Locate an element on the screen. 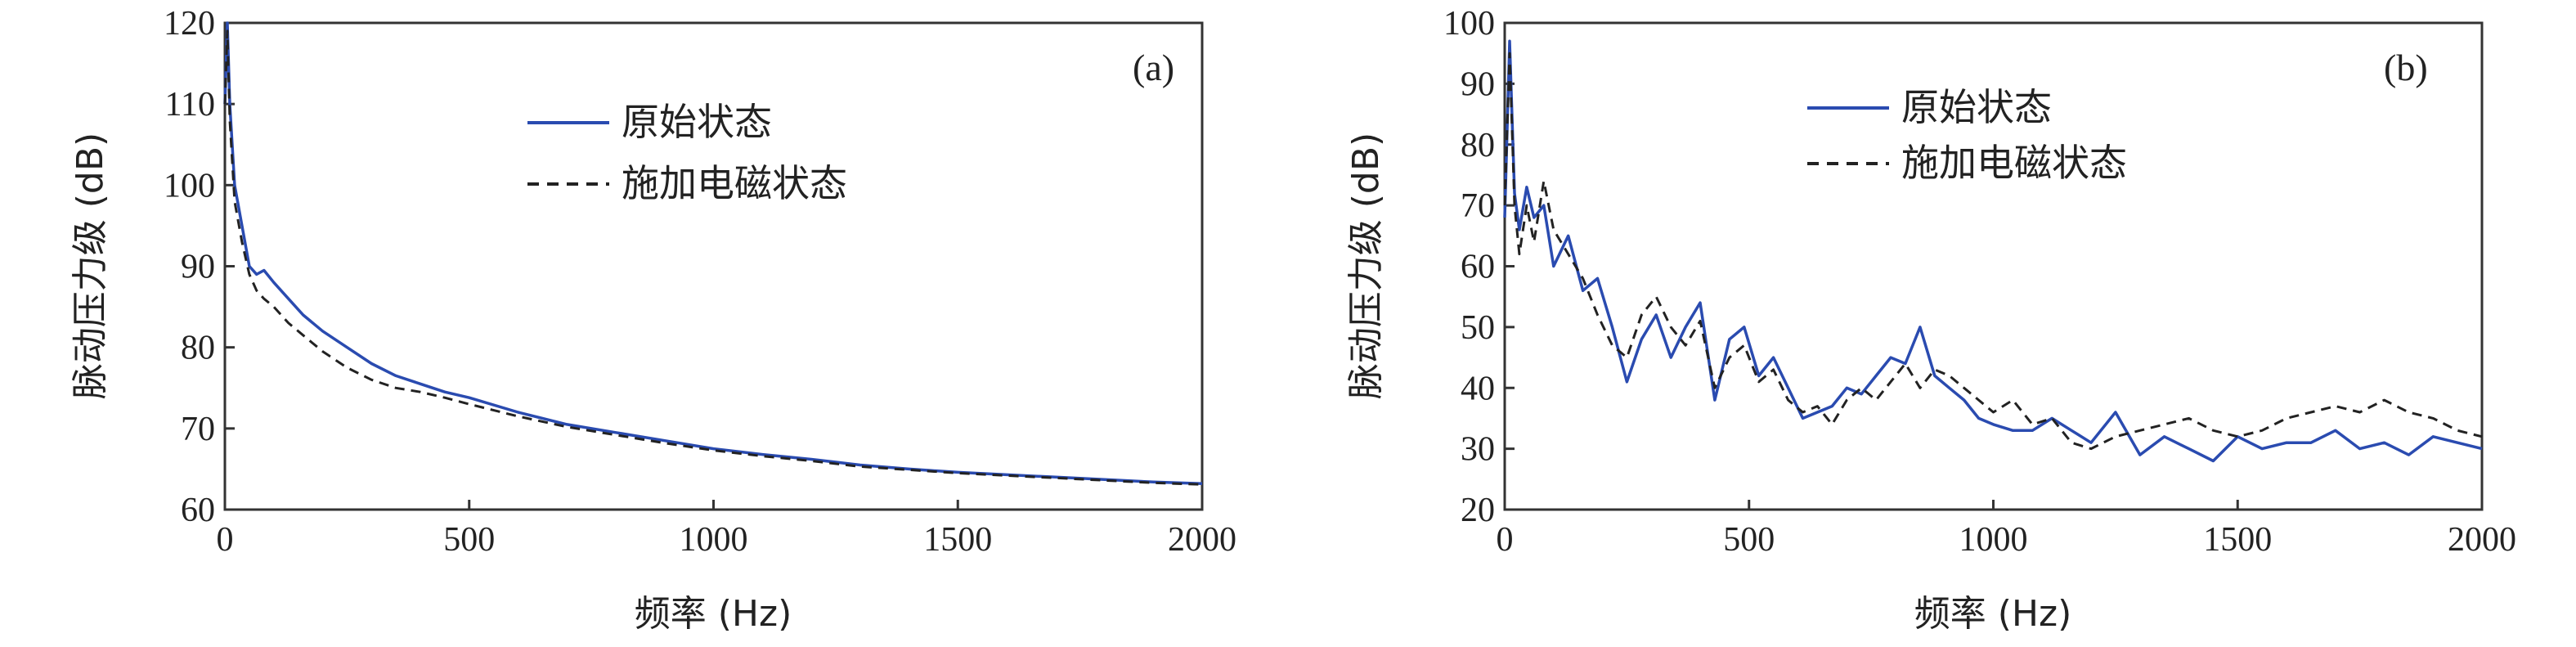 The image size is (2576, 647). legend-b: 原始状态 施加电磁状态 is located at coordinates (1967, 135).